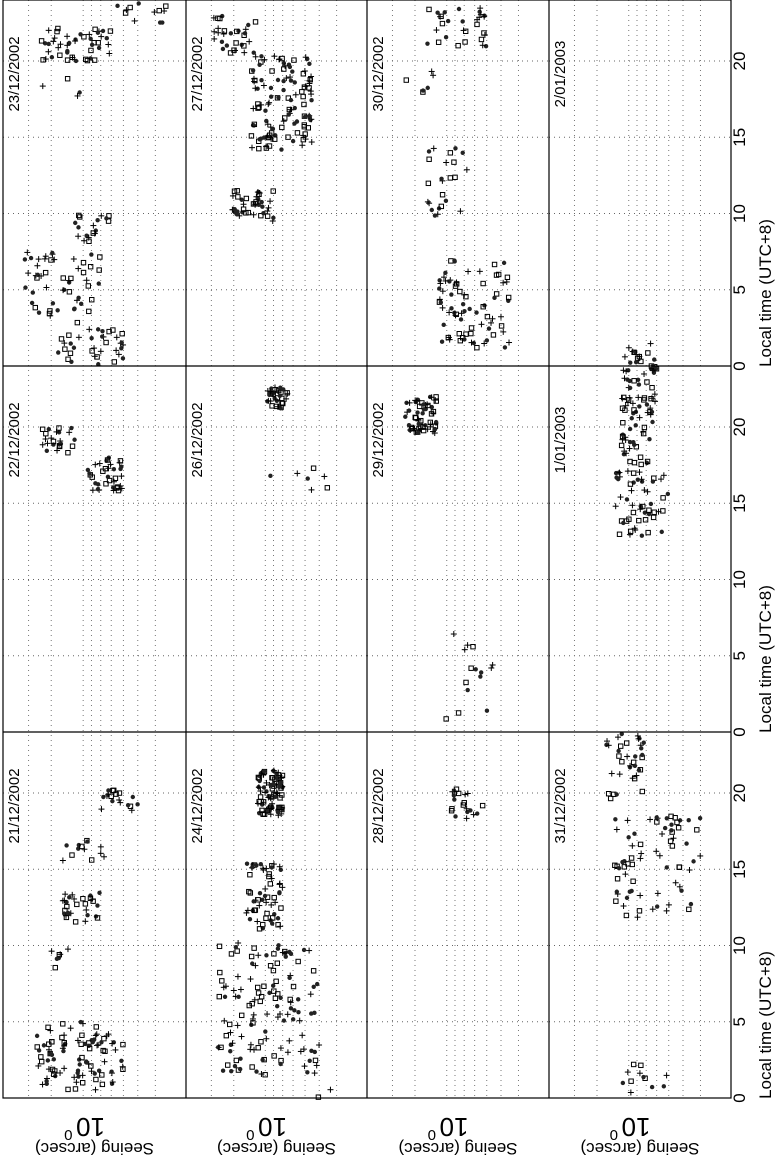  What do you see at coordinates (84, 1127) in the screenshot?
I see `seeing-tick-label: 100` at bounding box center [84, 1127].